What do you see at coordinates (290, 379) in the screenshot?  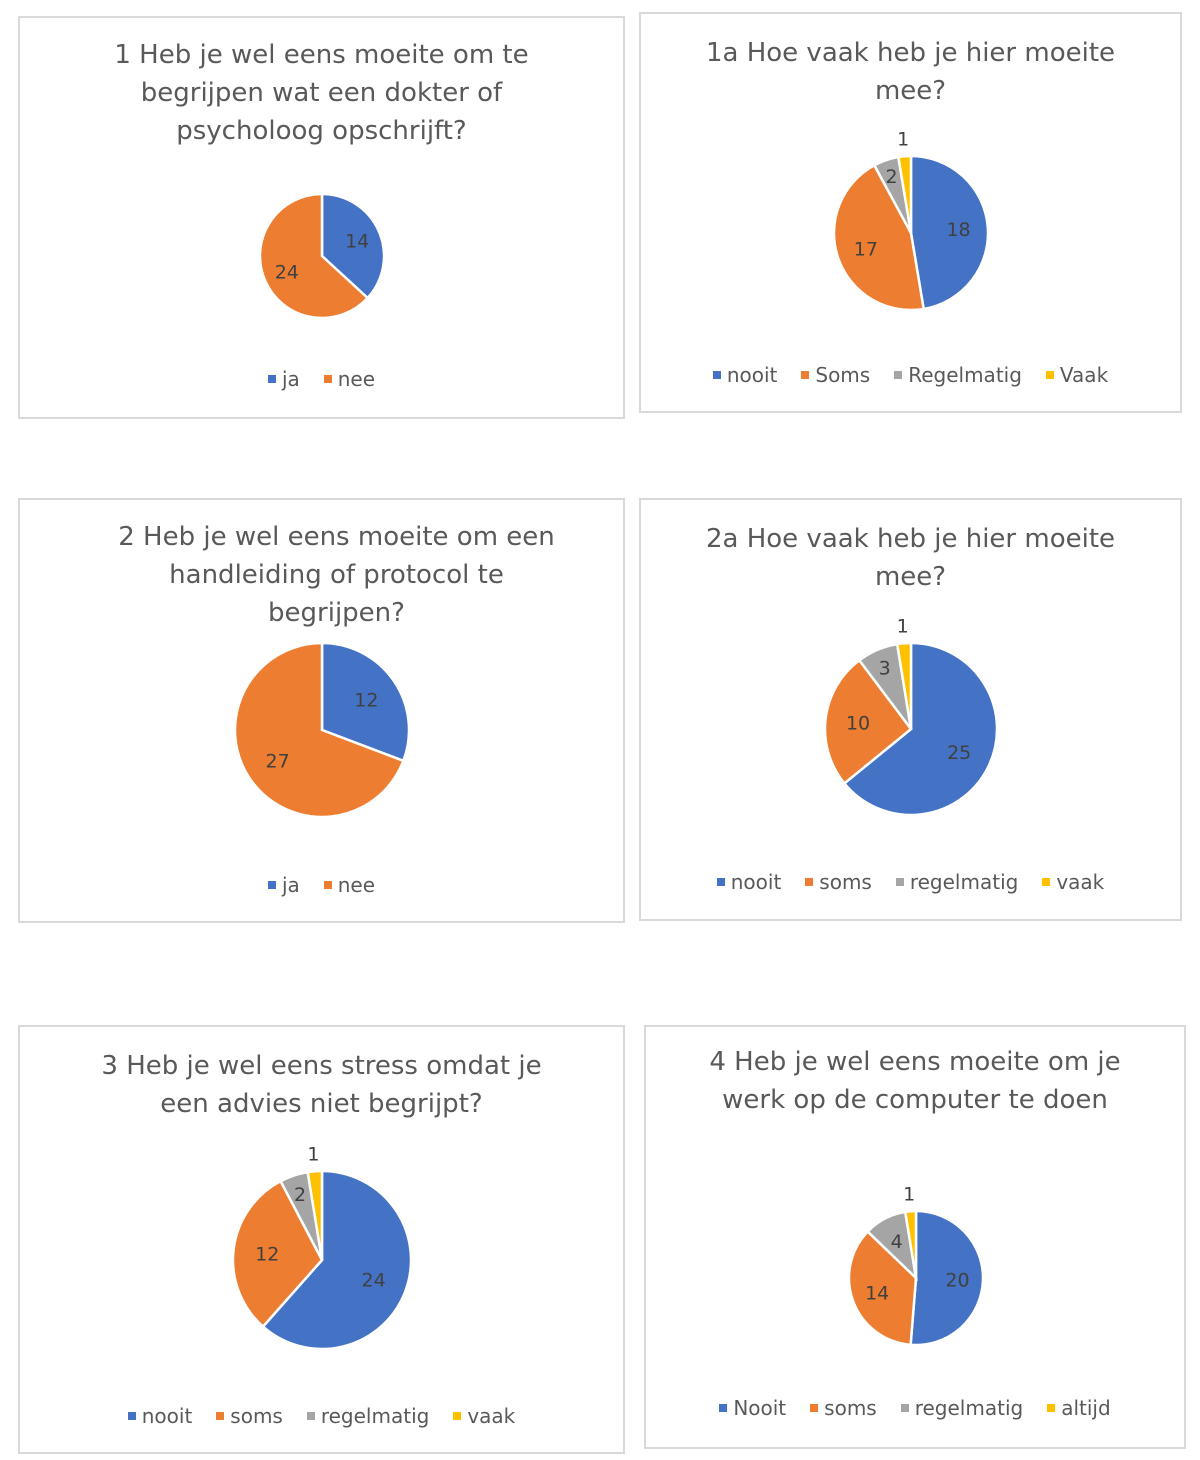 I see `legend-label: ja` at bounding box center [290, 379].